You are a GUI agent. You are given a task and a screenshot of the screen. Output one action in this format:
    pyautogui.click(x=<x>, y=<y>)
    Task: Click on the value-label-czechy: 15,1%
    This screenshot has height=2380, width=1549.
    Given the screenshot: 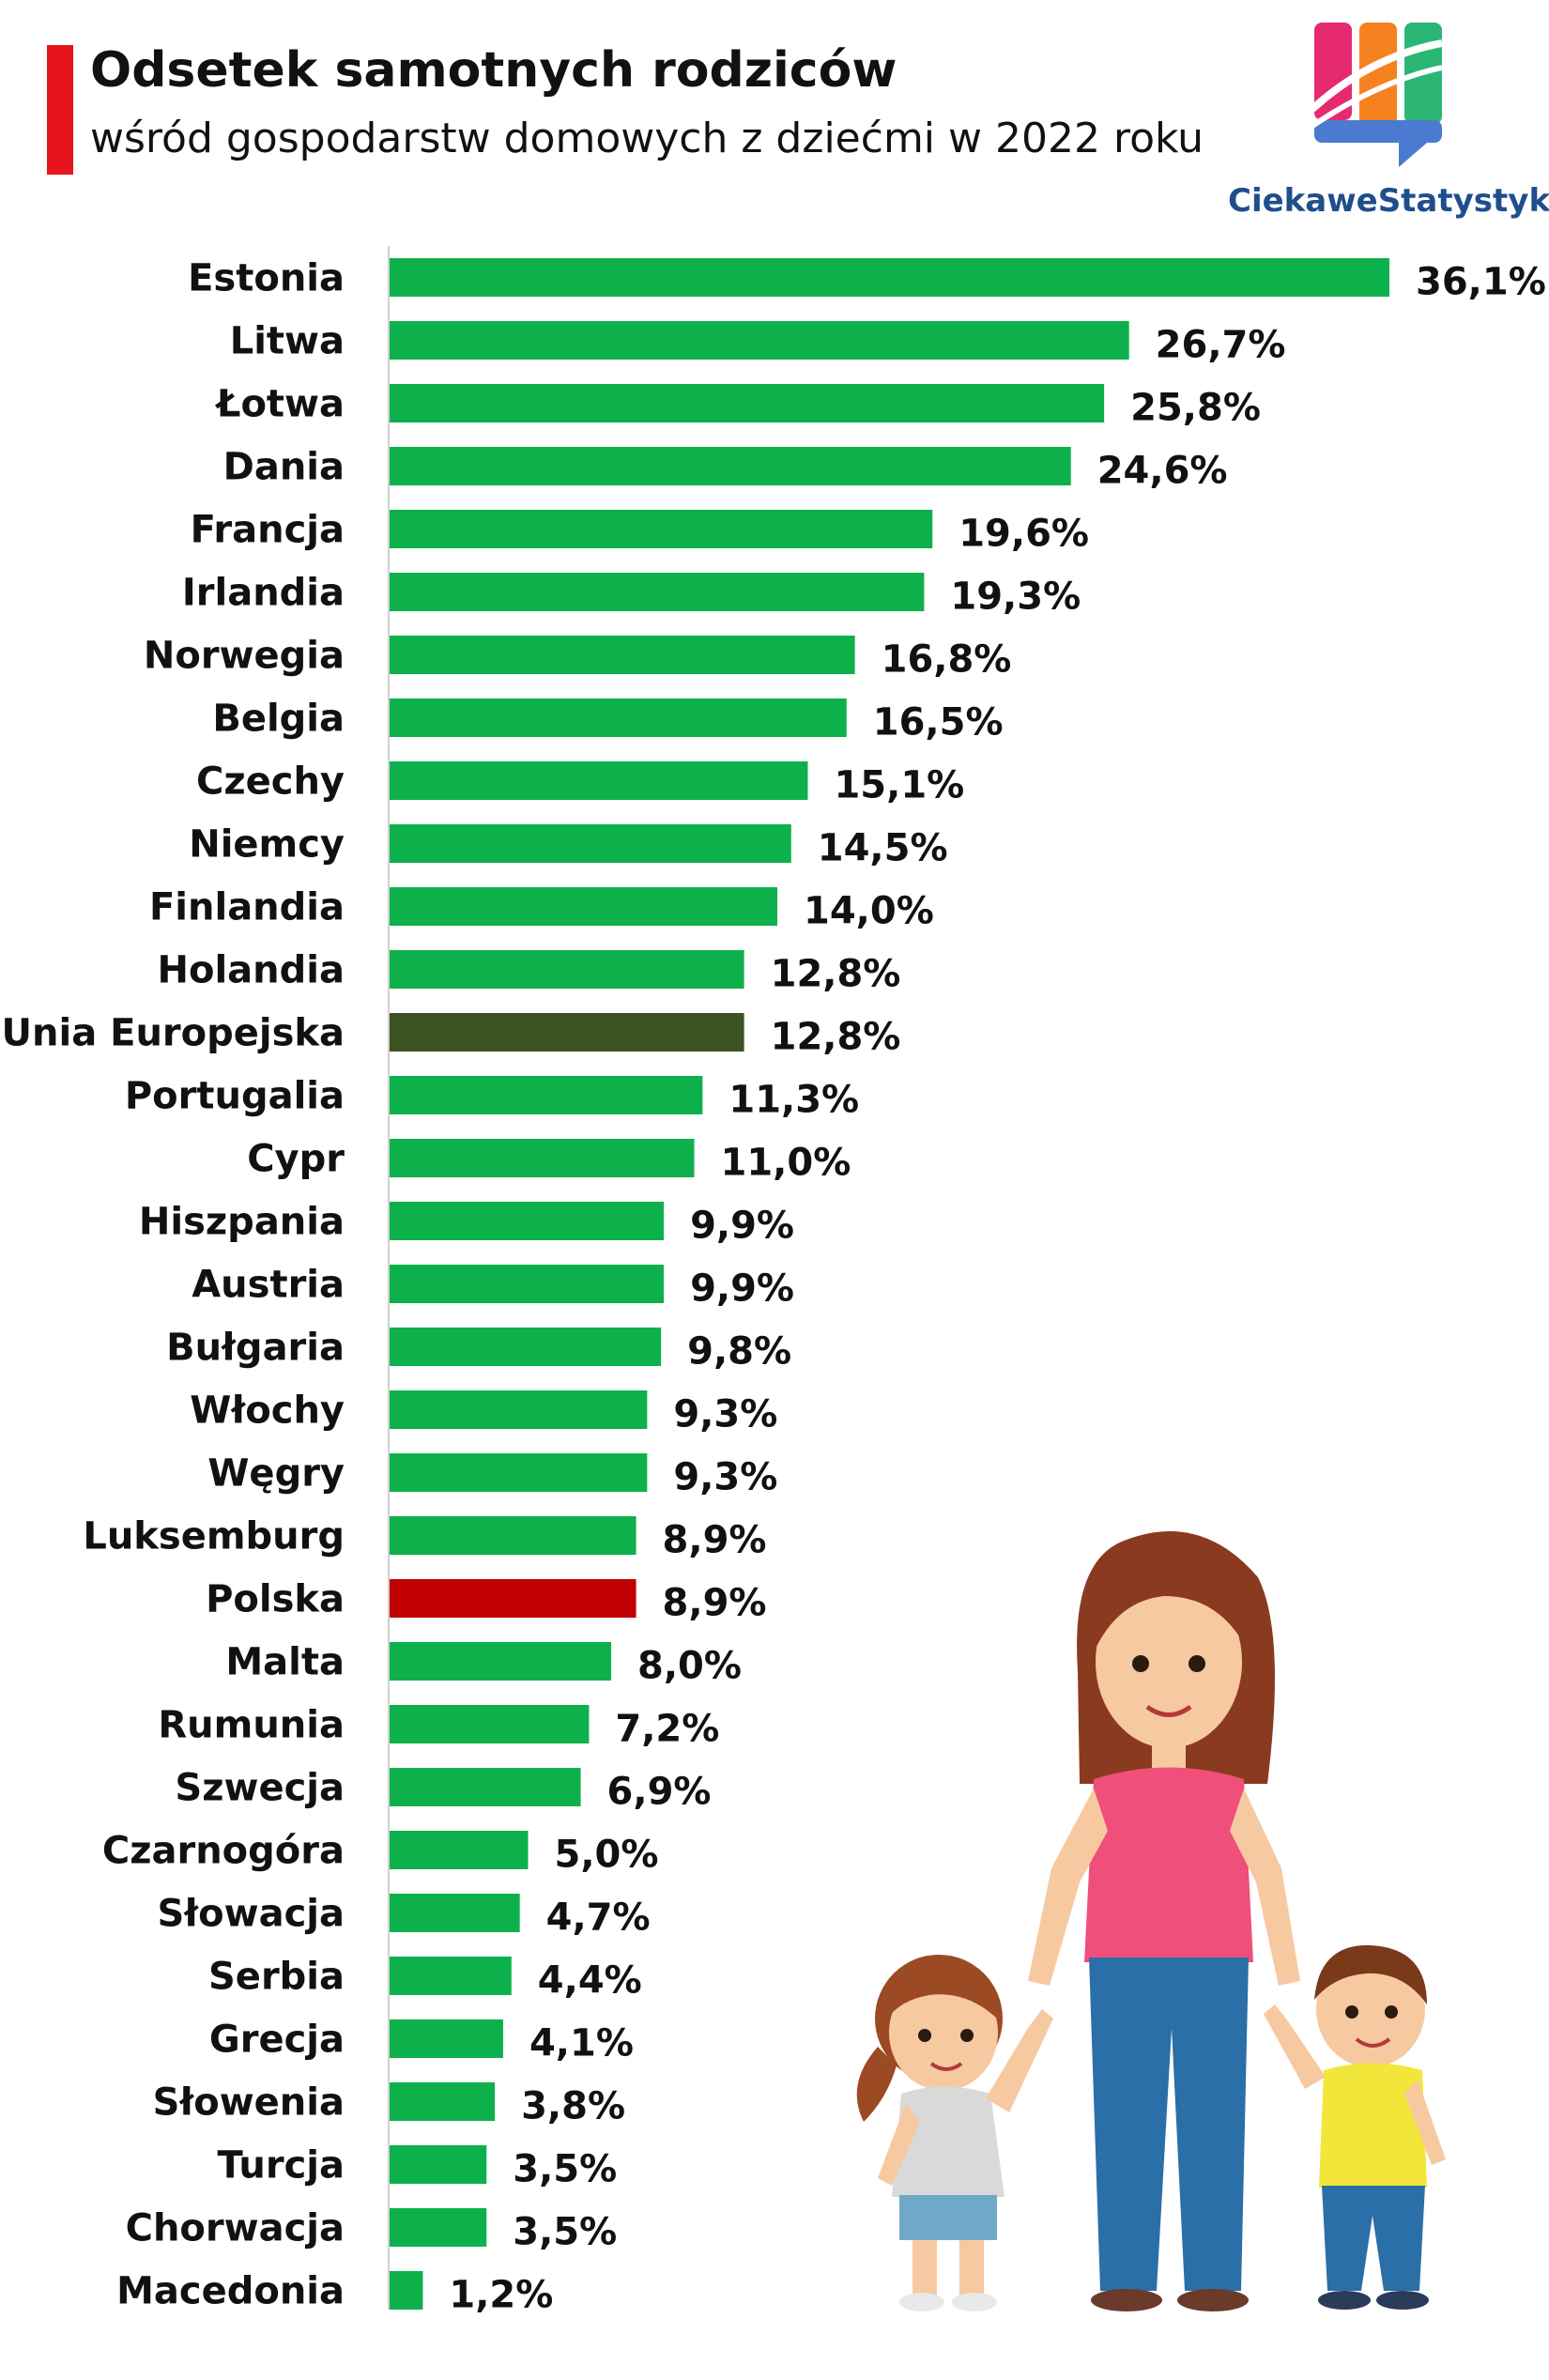 What is the action you would take?
    pyautogui.click(x=899, y=785)
    